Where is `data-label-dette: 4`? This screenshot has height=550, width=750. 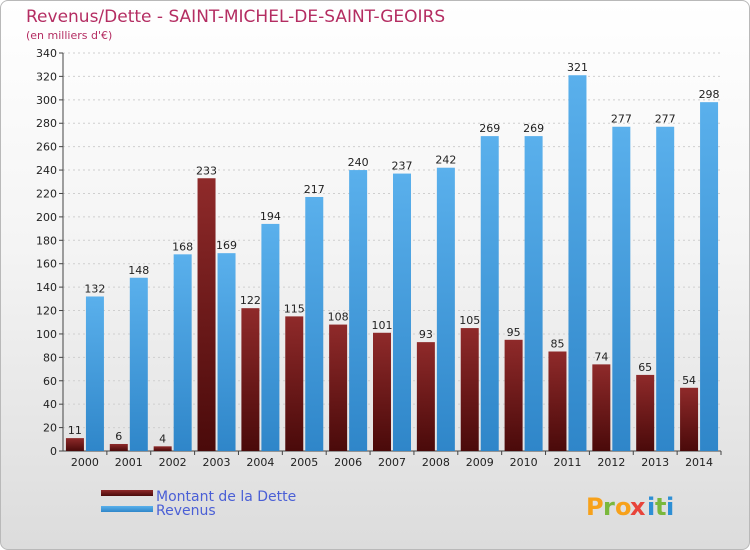 data-label-dette: 4 is located at coordinates (162, 438).